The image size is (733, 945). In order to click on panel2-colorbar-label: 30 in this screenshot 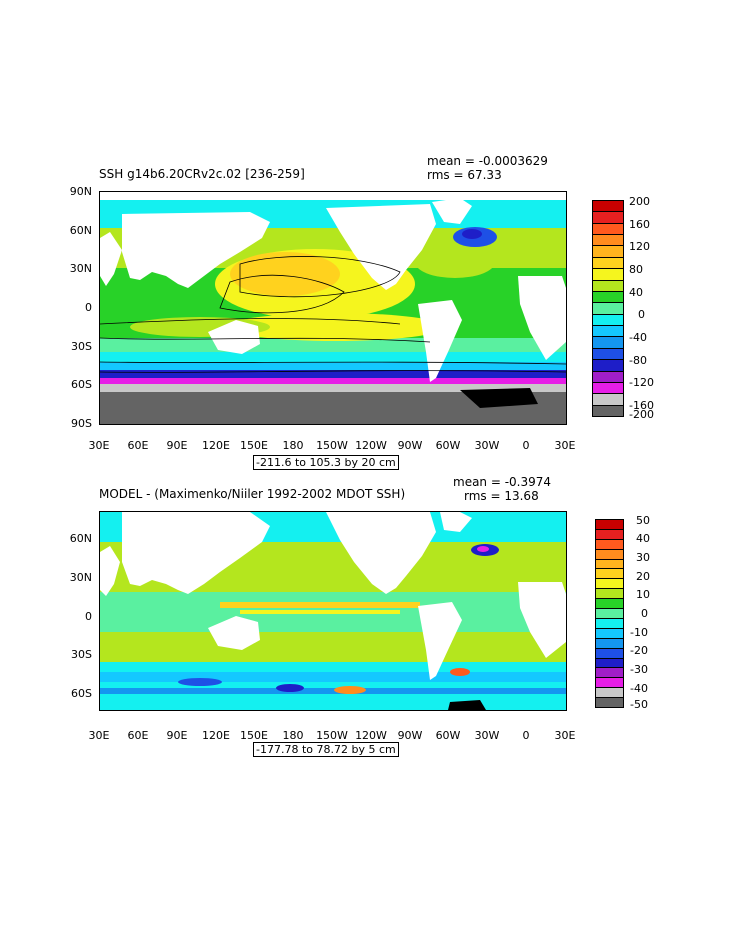, I will do `click(643, 557)`.